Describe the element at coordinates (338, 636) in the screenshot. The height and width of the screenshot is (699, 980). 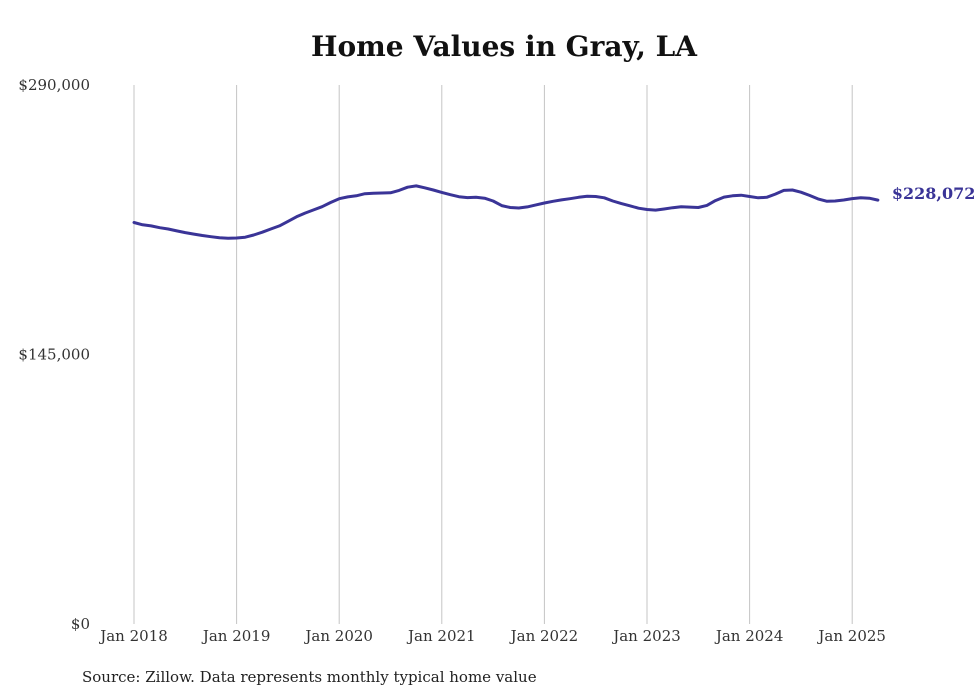
I see `x-tick-label: Jan 2020` at that location.